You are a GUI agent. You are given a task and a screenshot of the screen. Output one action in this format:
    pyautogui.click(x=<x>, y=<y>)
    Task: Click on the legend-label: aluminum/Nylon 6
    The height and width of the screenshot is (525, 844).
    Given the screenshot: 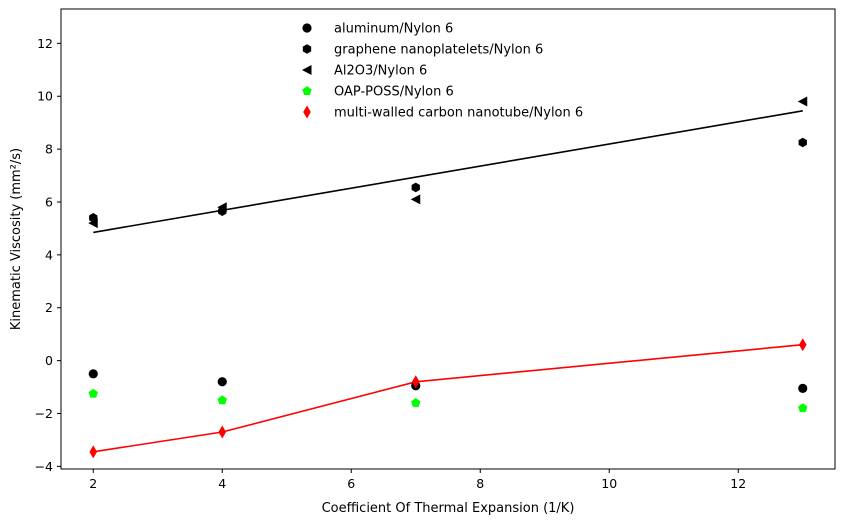 What is the action you would take?
    pyautogui.click(x=393, y=29)
    